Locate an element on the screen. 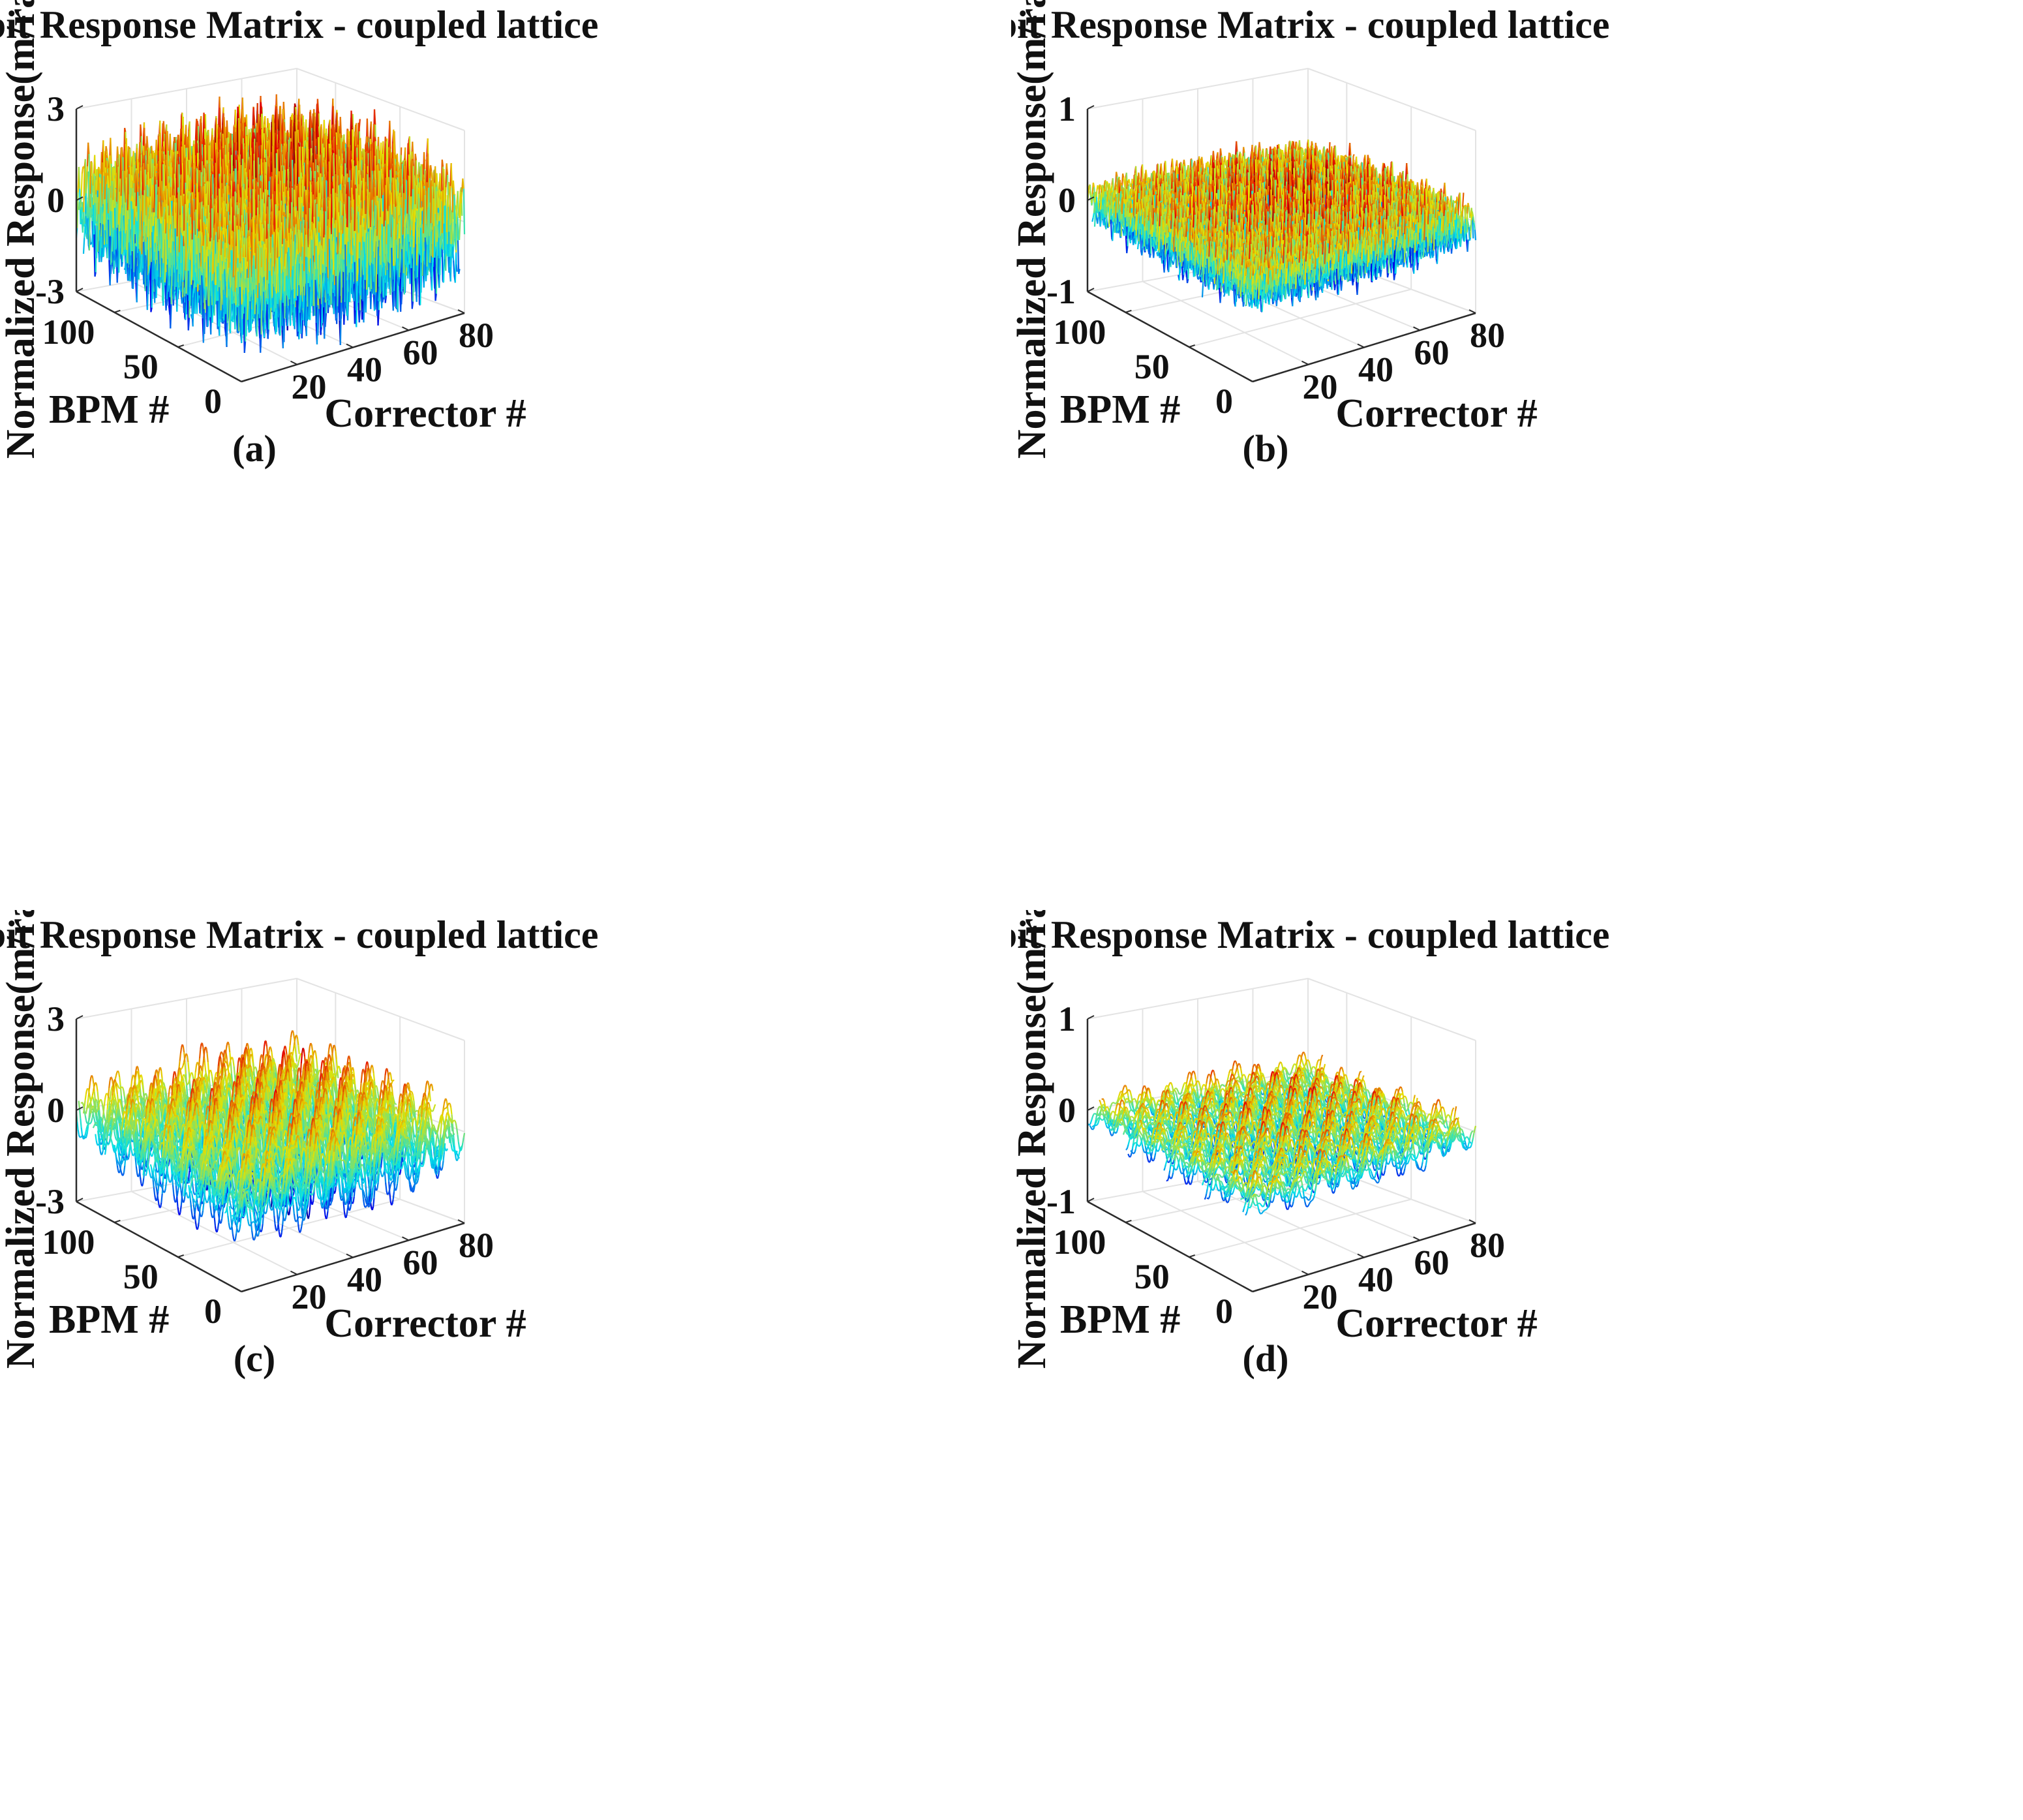 The height and width of the screenshot is (1820, 2023). surface-mesh is located at coordinates (270, 224).